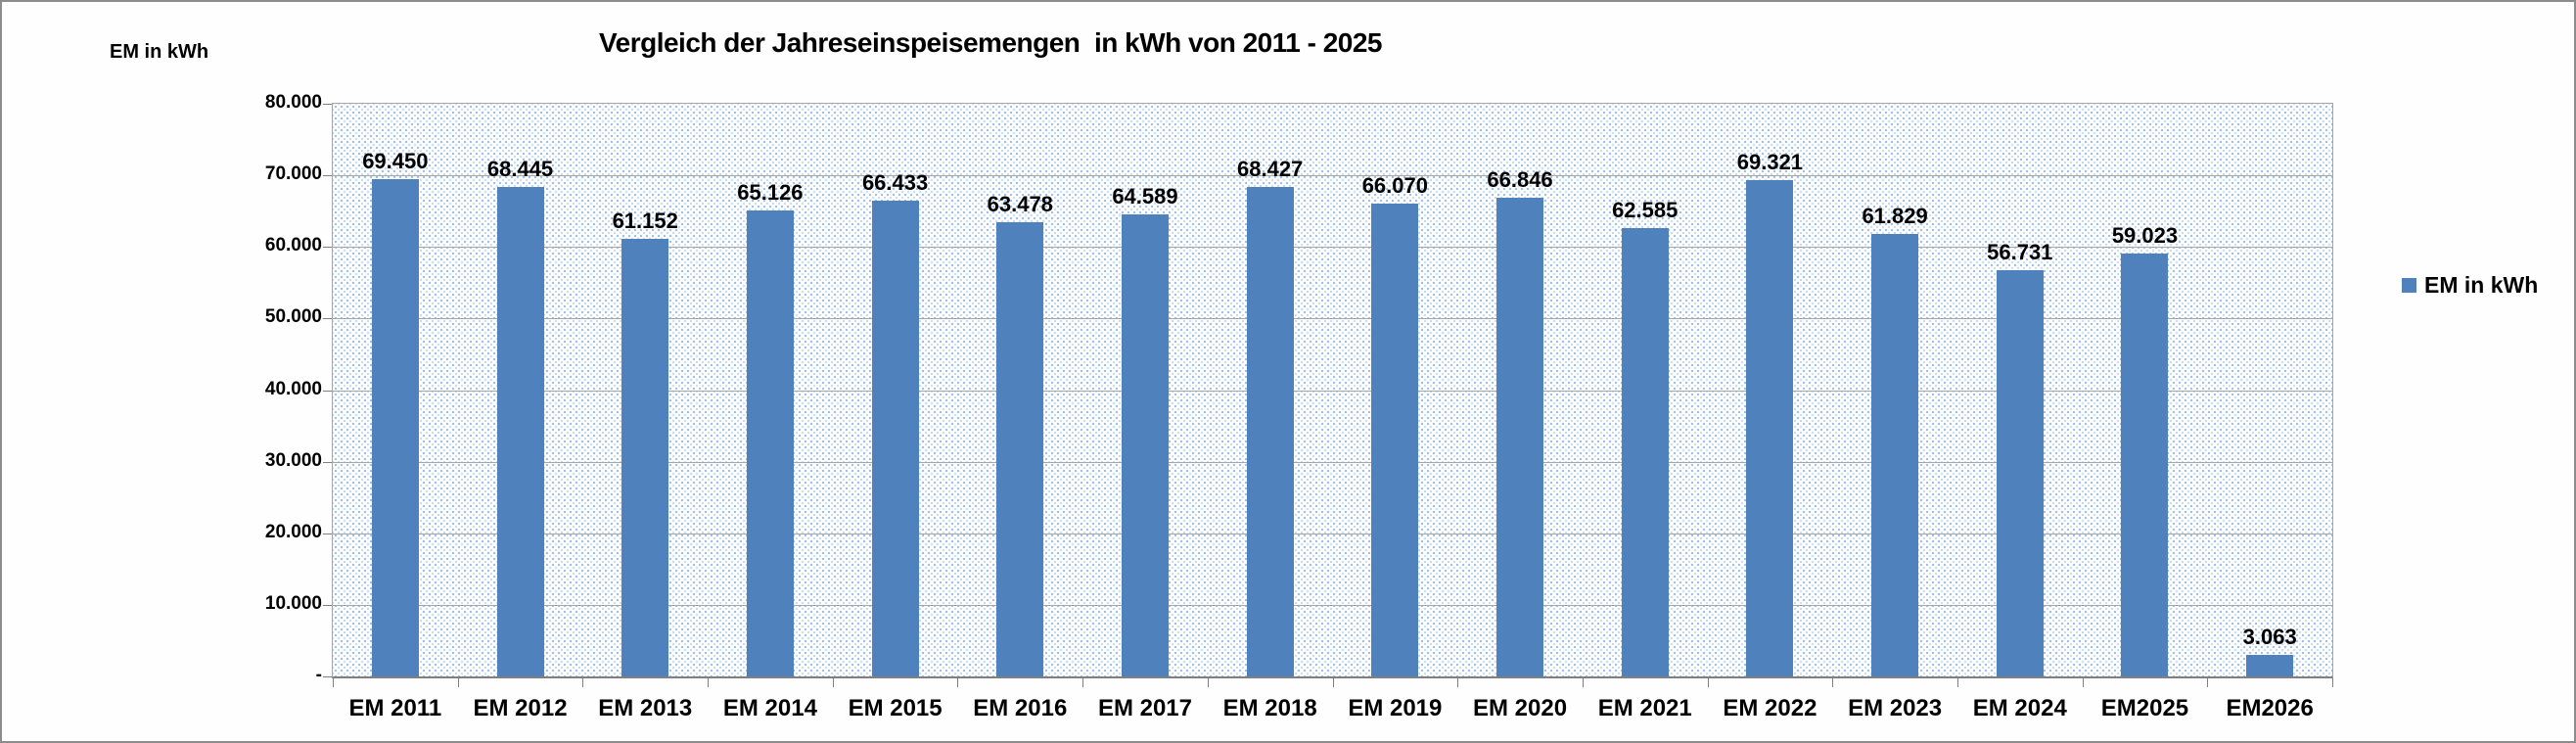  I want to click on bar-value-label: 59.023, so click(2145, 236).